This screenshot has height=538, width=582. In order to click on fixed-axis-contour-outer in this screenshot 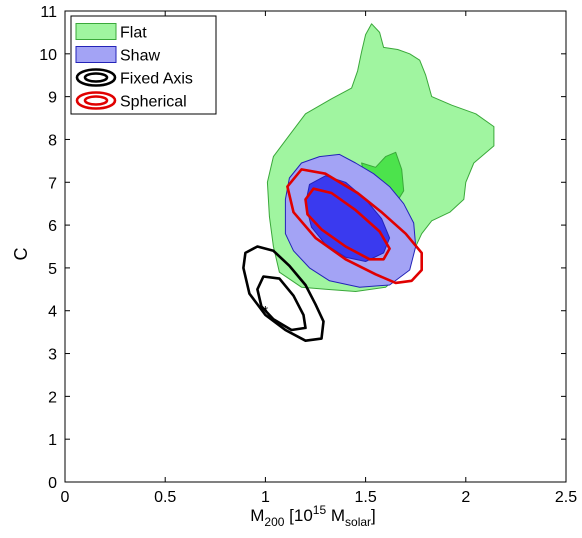, I will do `click(283, 293)`.